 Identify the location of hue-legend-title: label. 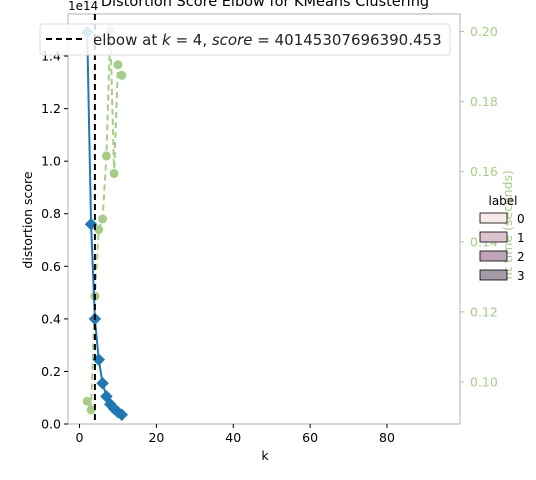
(502, 201).